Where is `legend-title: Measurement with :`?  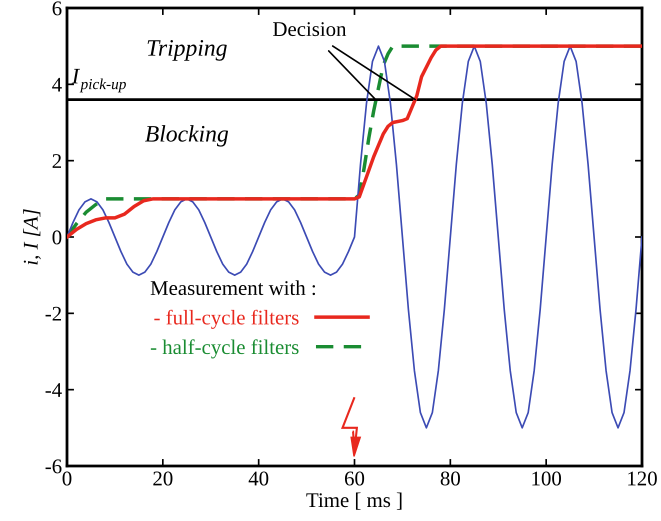 legend-title: Measurement with : is located at coordinates (233, 288).